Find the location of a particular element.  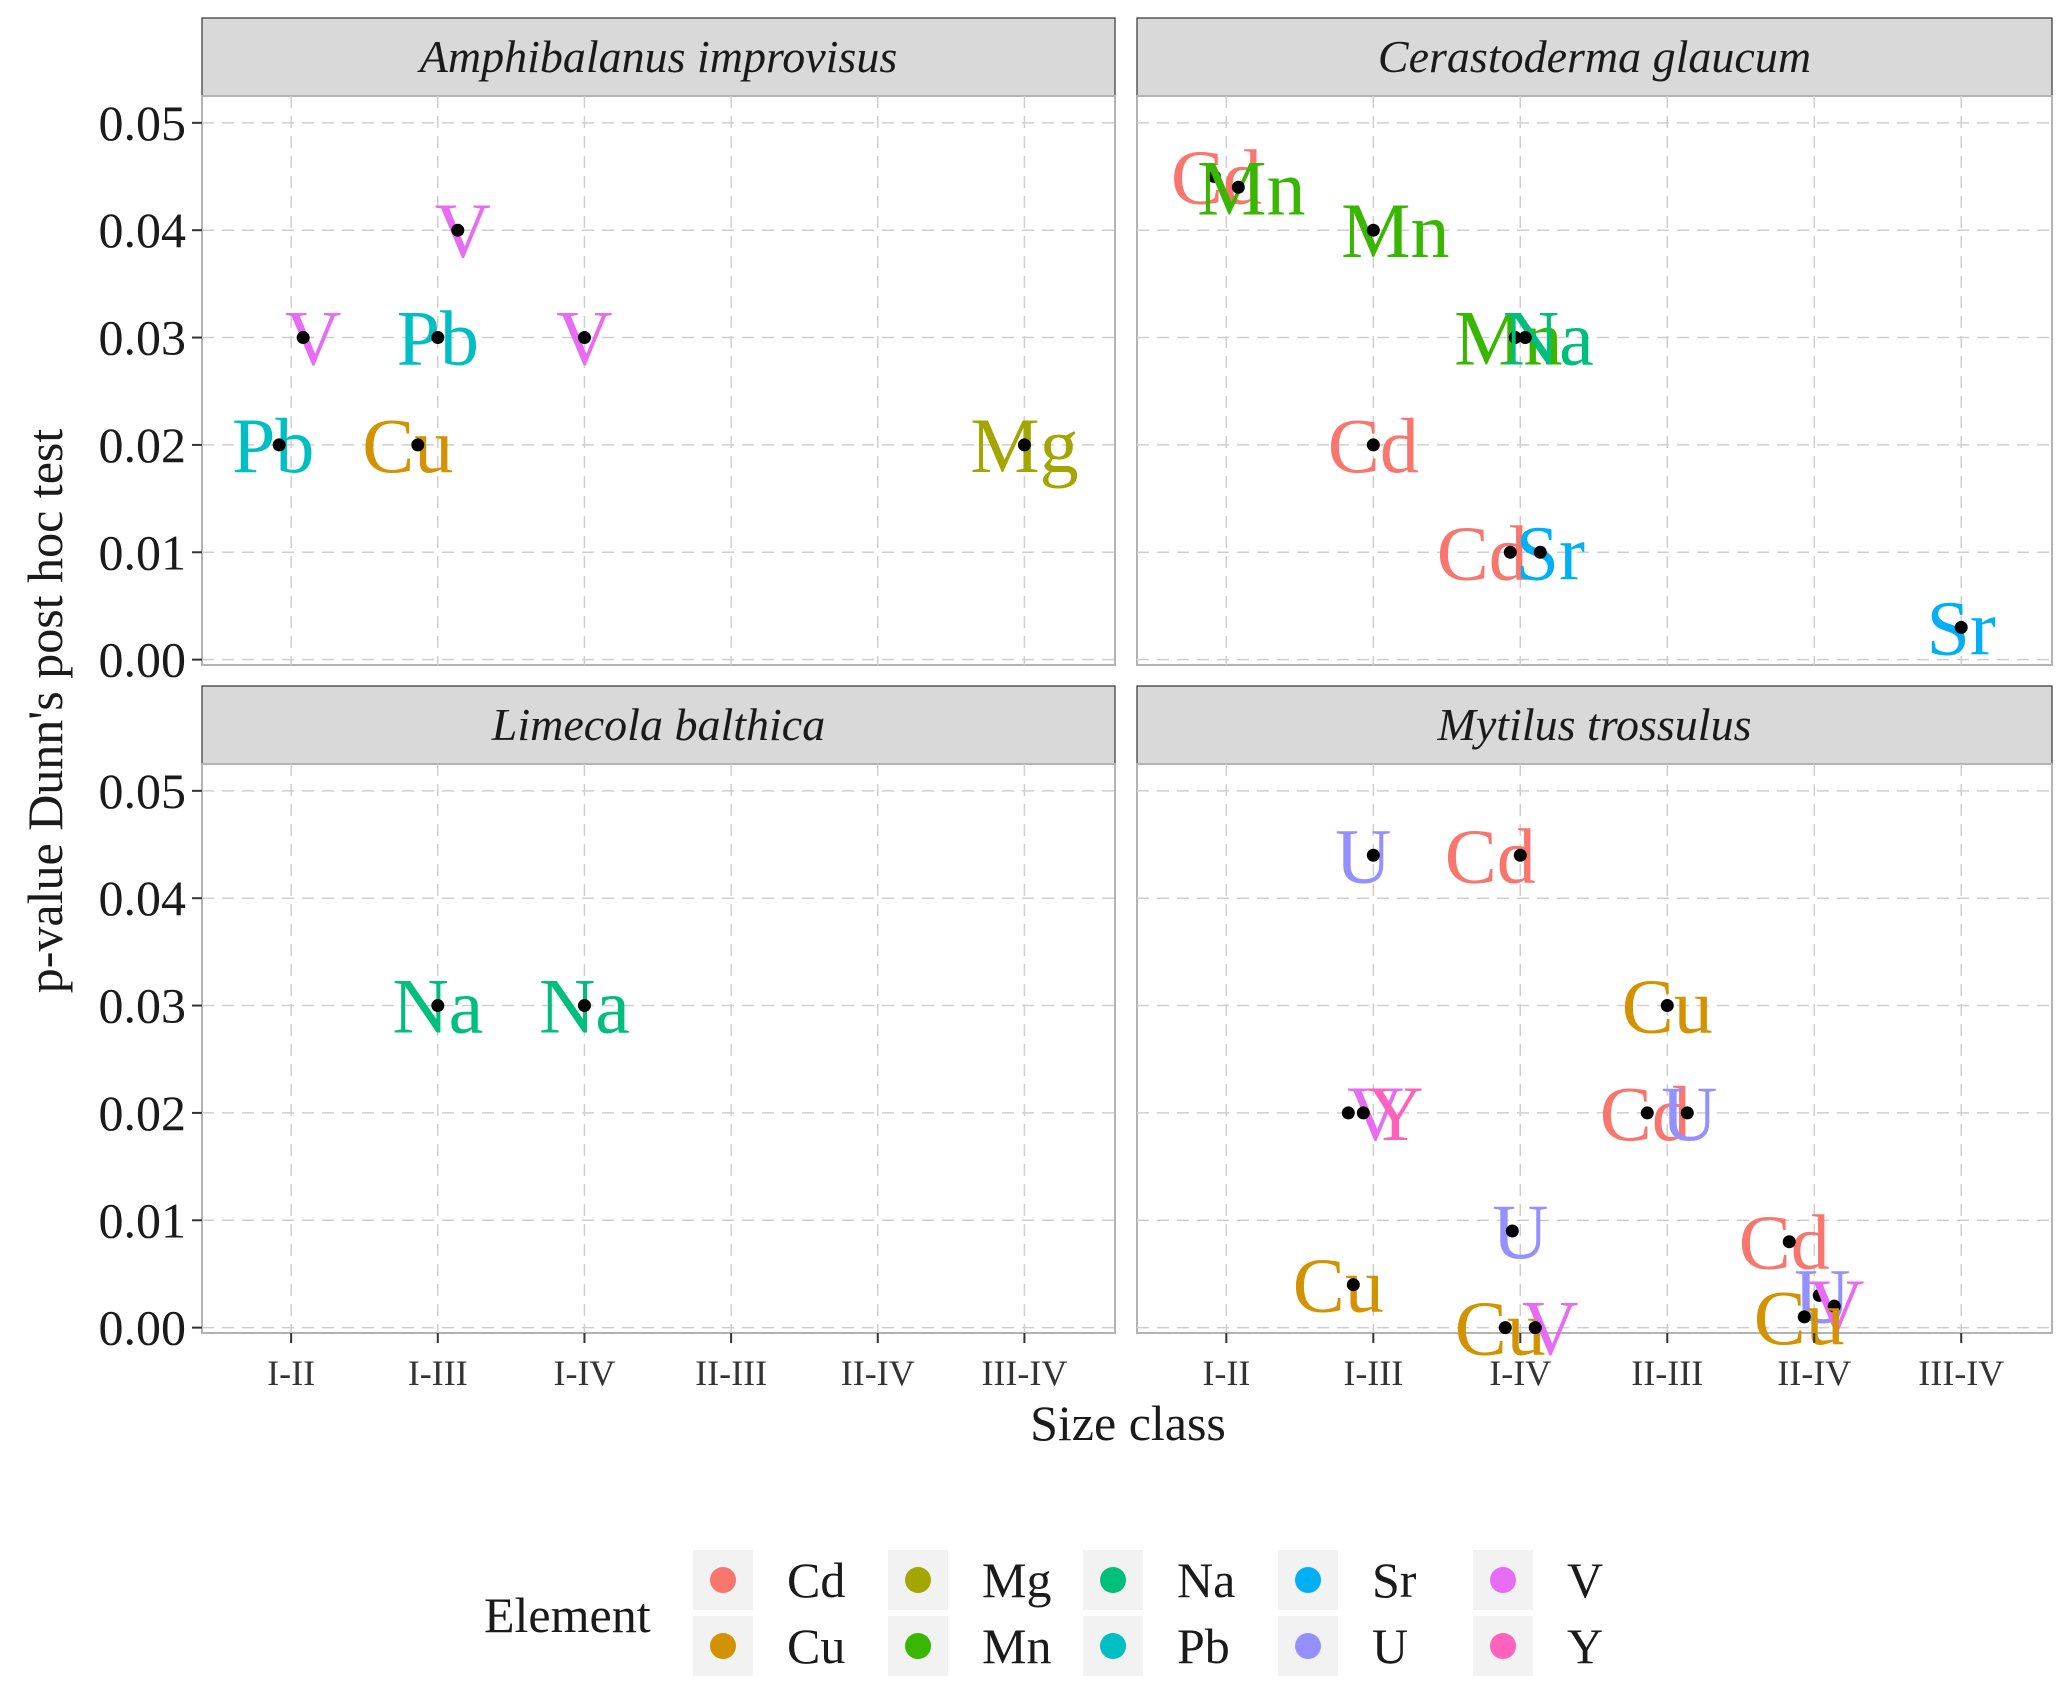

legend-label: Cu is located at coordinates (816, 1646).